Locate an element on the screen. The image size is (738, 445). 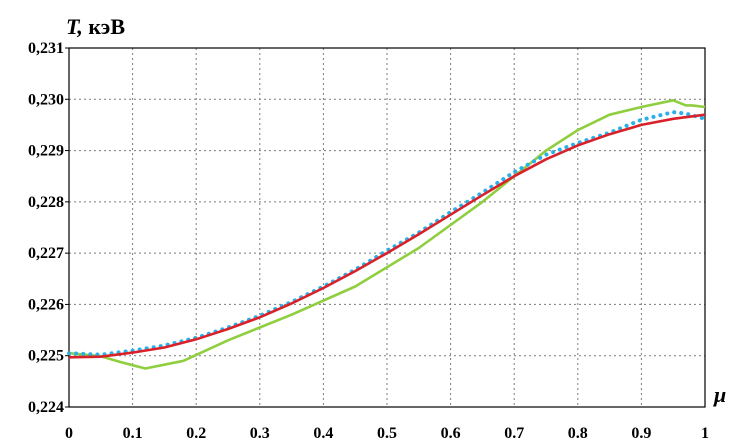
x-tick-label: 0.4 is located at coordinates (323, 433).